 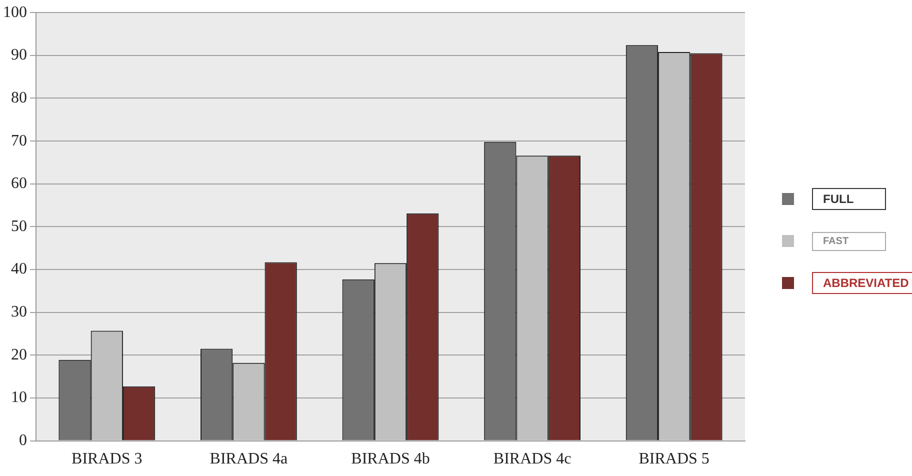 I want to click on text: FULL, so click(x=849, y=199).